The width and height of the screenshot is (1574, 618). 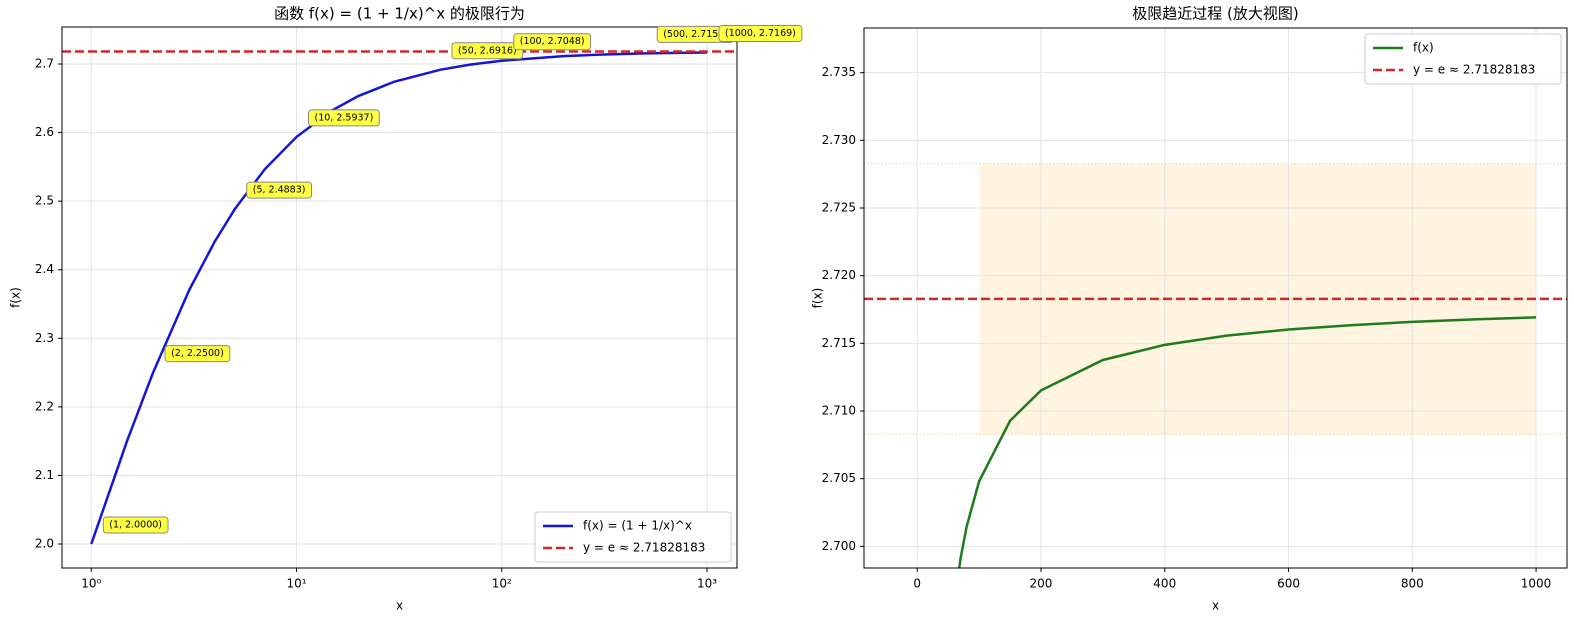 What do you see at coordinates (1412, 584) in the screenshot?
I see `x-tick-label: 800` at bounding box center [1412, 584].